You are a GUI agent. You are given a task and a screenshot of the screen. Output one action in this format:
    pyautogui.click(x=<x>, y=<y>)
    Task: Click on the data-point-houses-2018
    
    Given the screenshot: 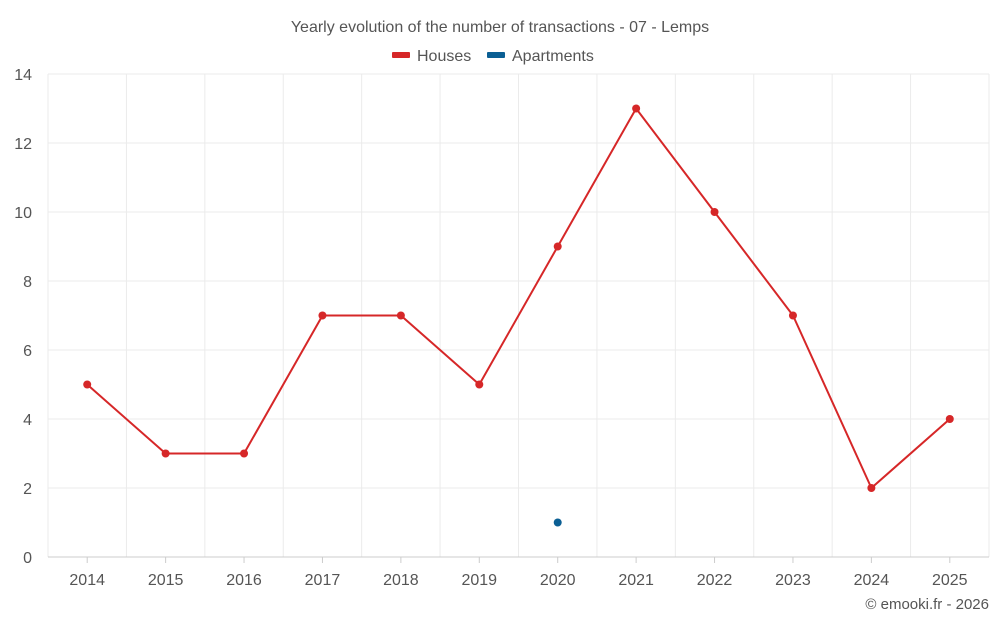 What is the action you would take?
    pyautogui.click(x=400, y=315)
    